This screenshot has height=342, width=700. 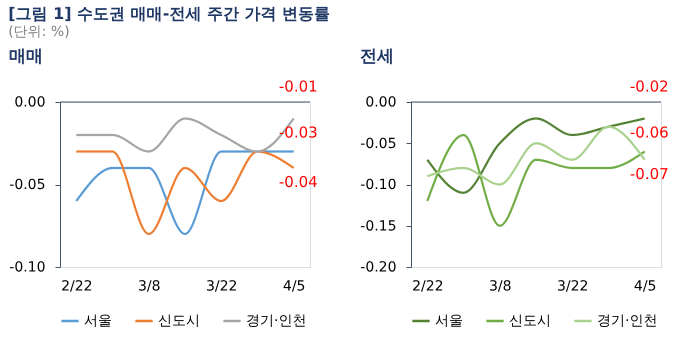 What do you see at coordinates (378, 226) in the screenshot?
I see `y-tick-label: -0.15` at bounding box center [378, 226].